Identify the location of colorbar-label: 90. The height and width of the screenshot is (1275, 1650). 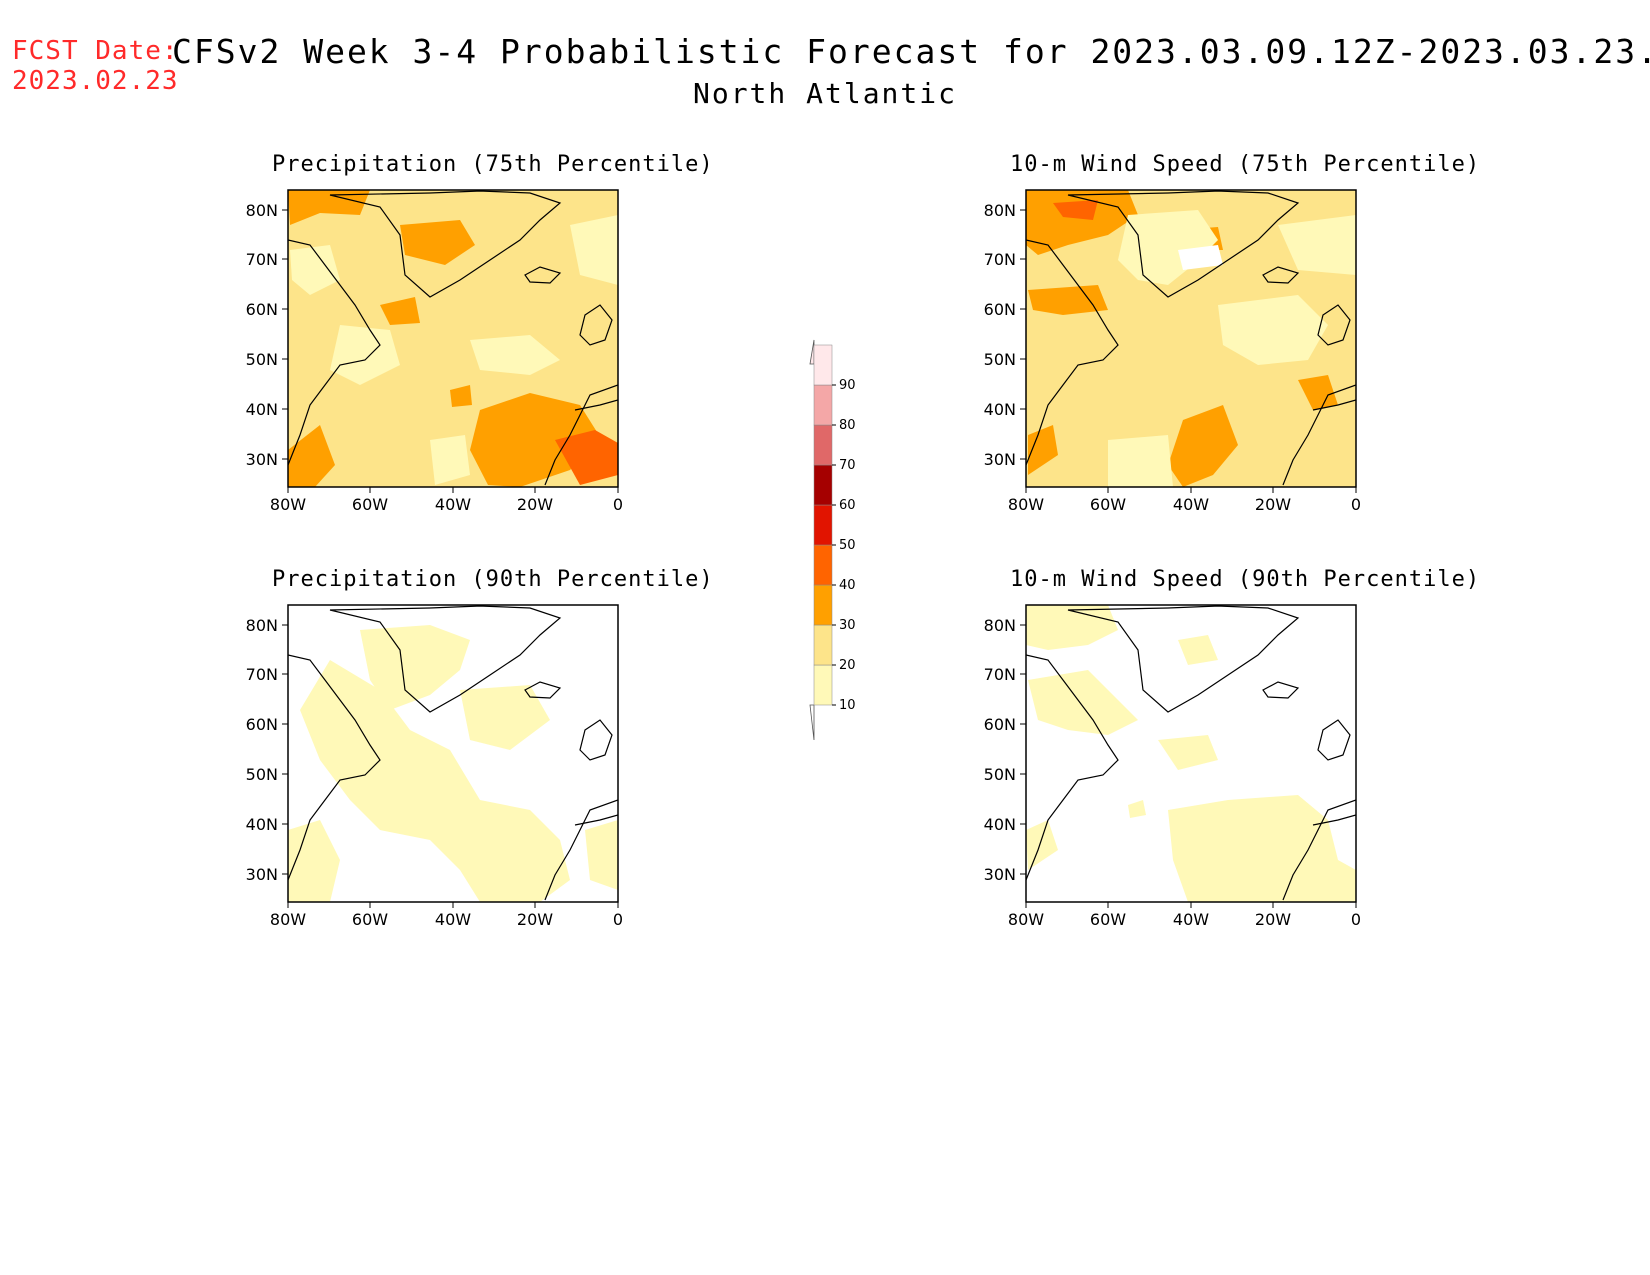
(847, 385).